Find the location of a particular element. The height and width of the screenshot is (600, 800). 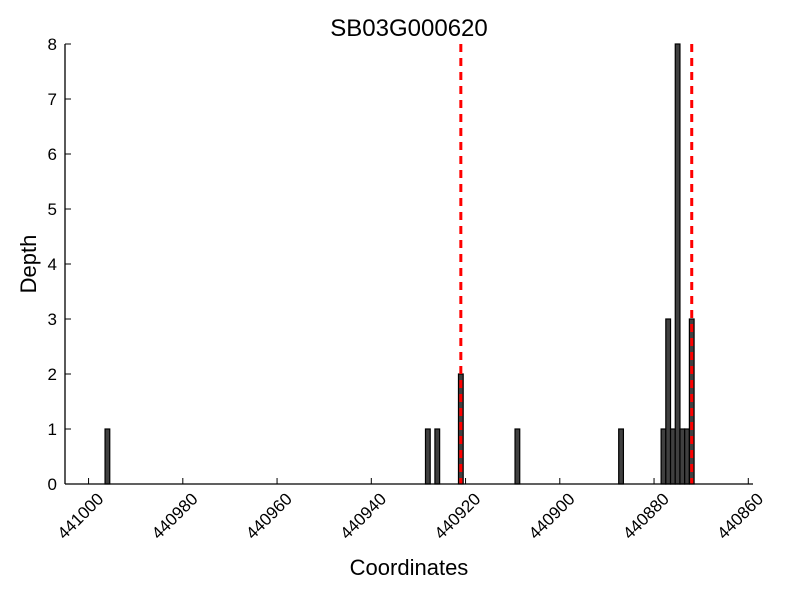

x-tick-label: 440900 is located at coordinates (552, 516).